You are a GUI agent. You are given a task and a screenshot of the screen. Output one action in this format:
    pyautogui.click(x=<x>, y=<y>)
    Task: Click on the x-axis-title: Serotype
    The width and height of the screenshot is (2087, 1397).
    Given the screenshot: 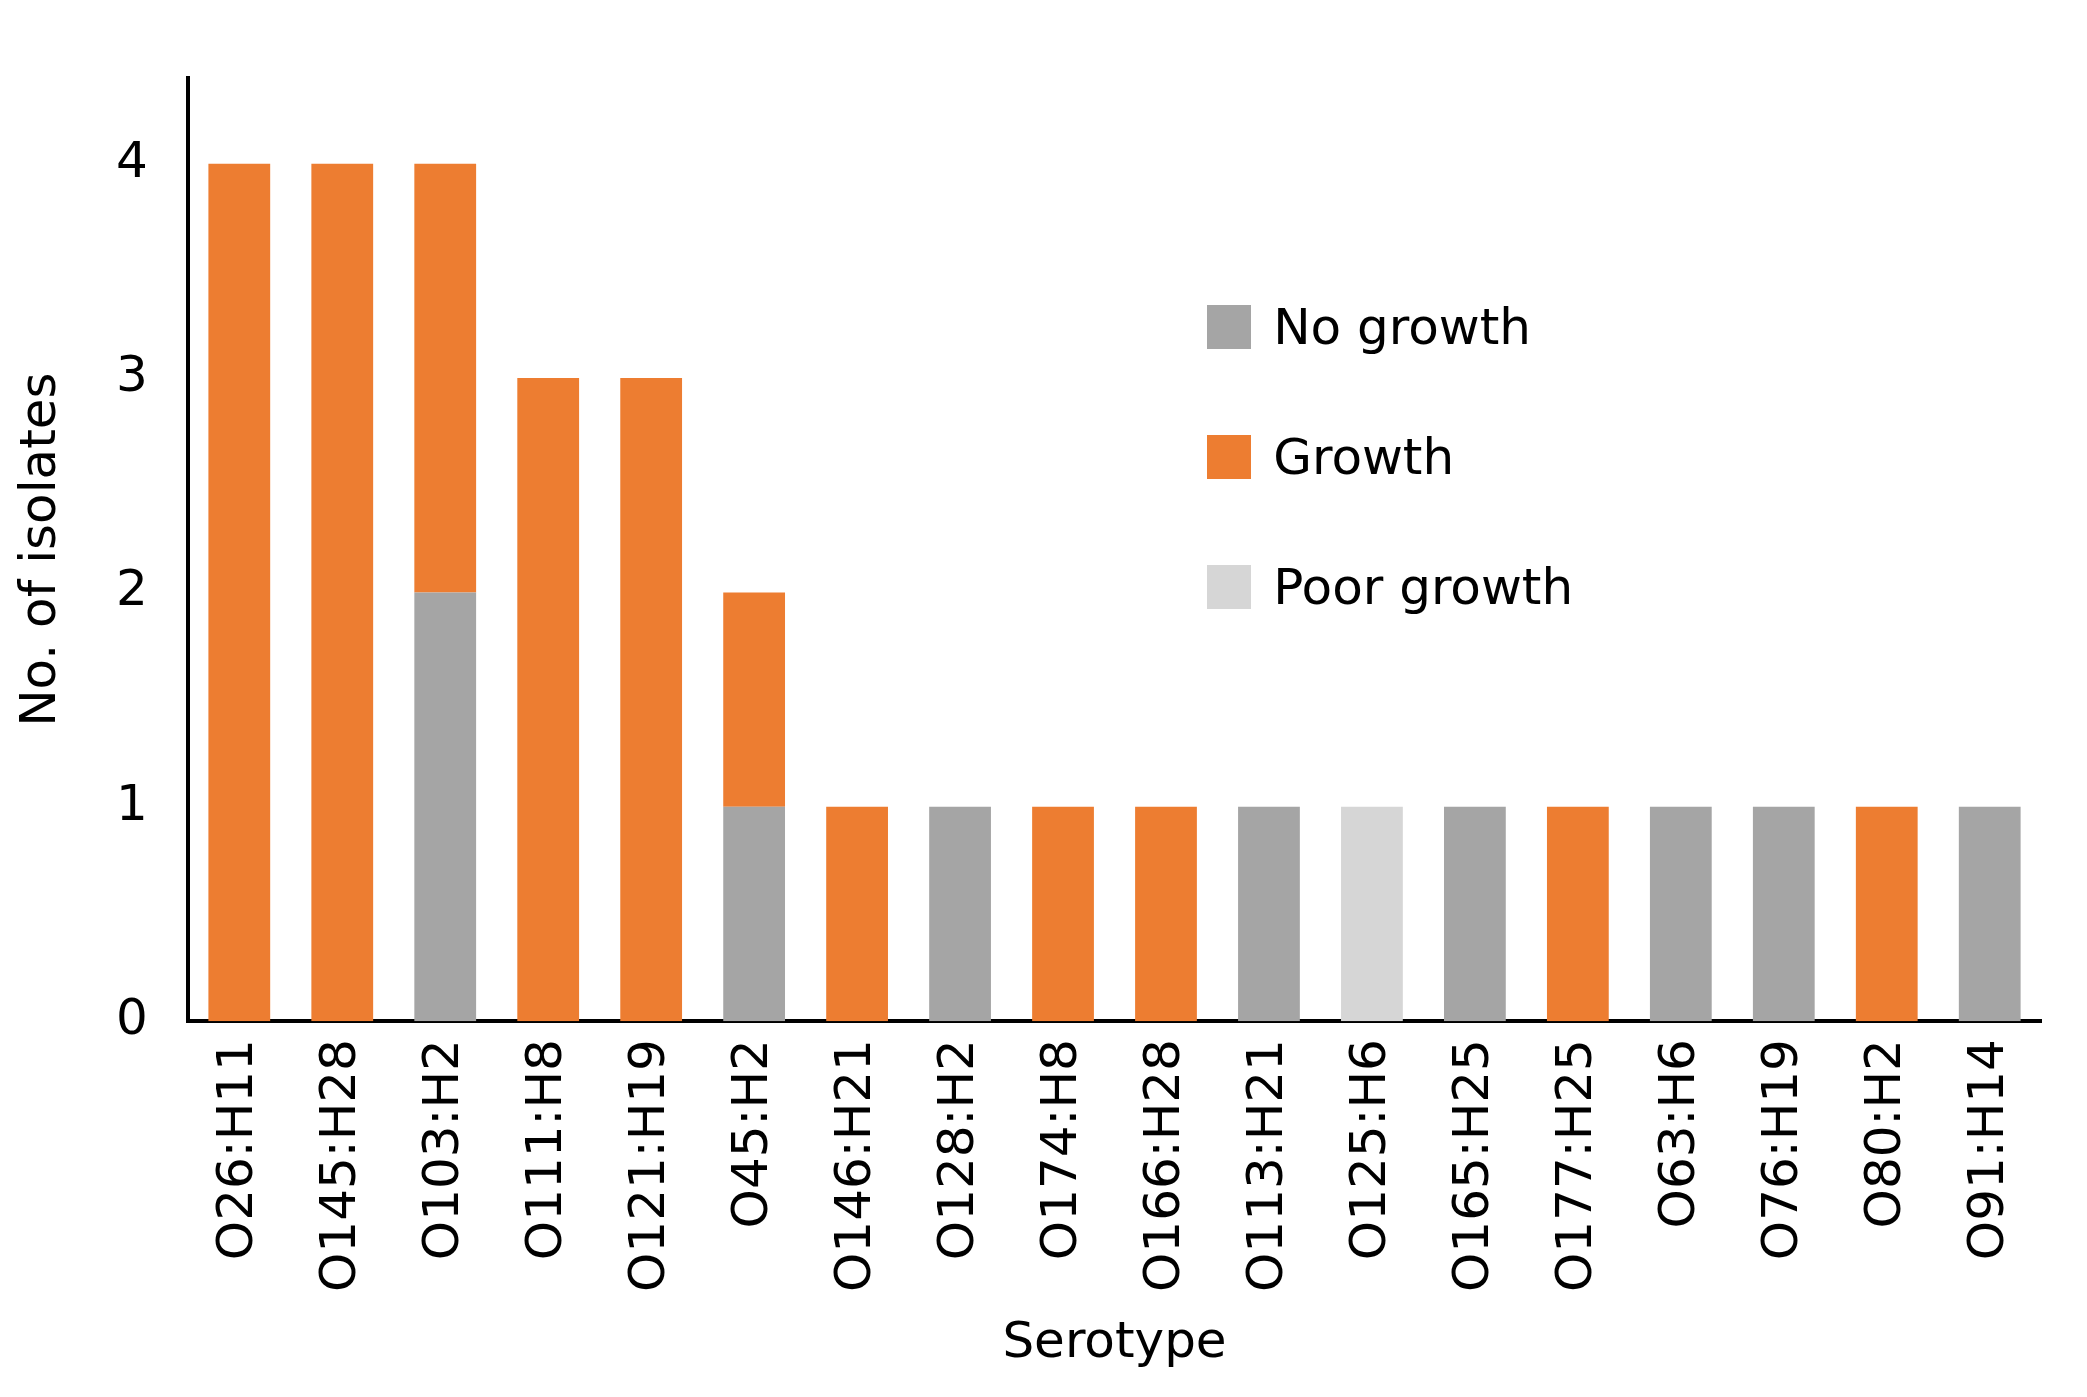 What is the action you would take?
    pyautogui.click(x=1114, y=1339)
    